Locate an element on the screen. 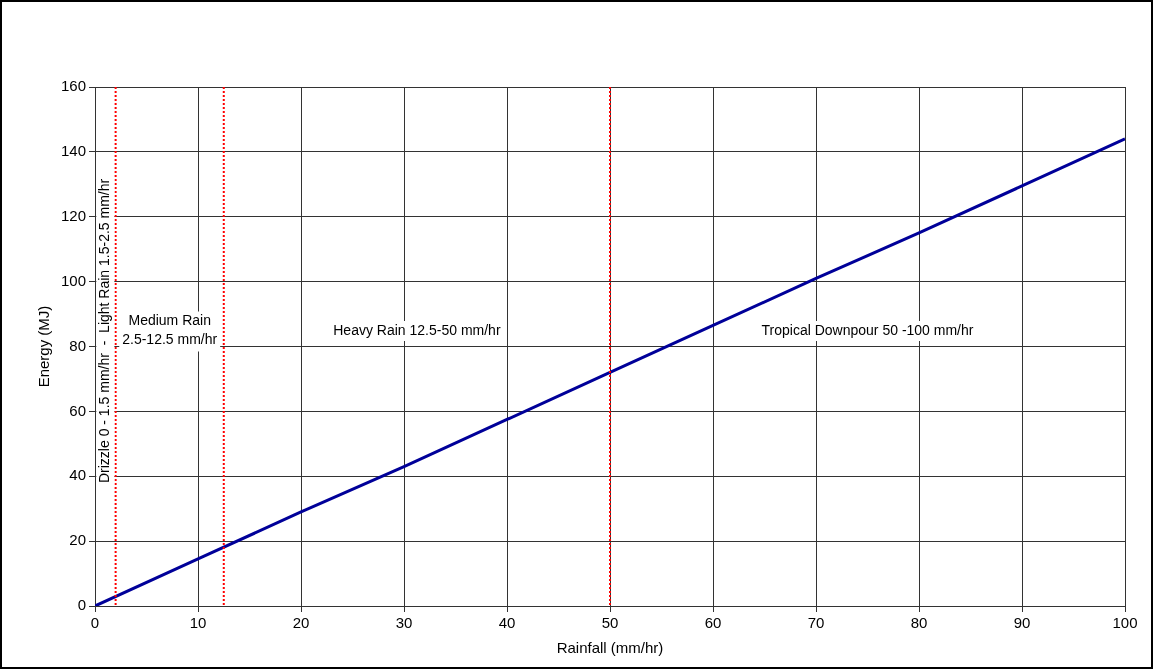 This screenshot has width=1153, height=669. annotation: Drizzle 0 - 1.5 mm/hr - Light Rain 1.5-2.5 mm/hr is located at coordinates (104, 331).